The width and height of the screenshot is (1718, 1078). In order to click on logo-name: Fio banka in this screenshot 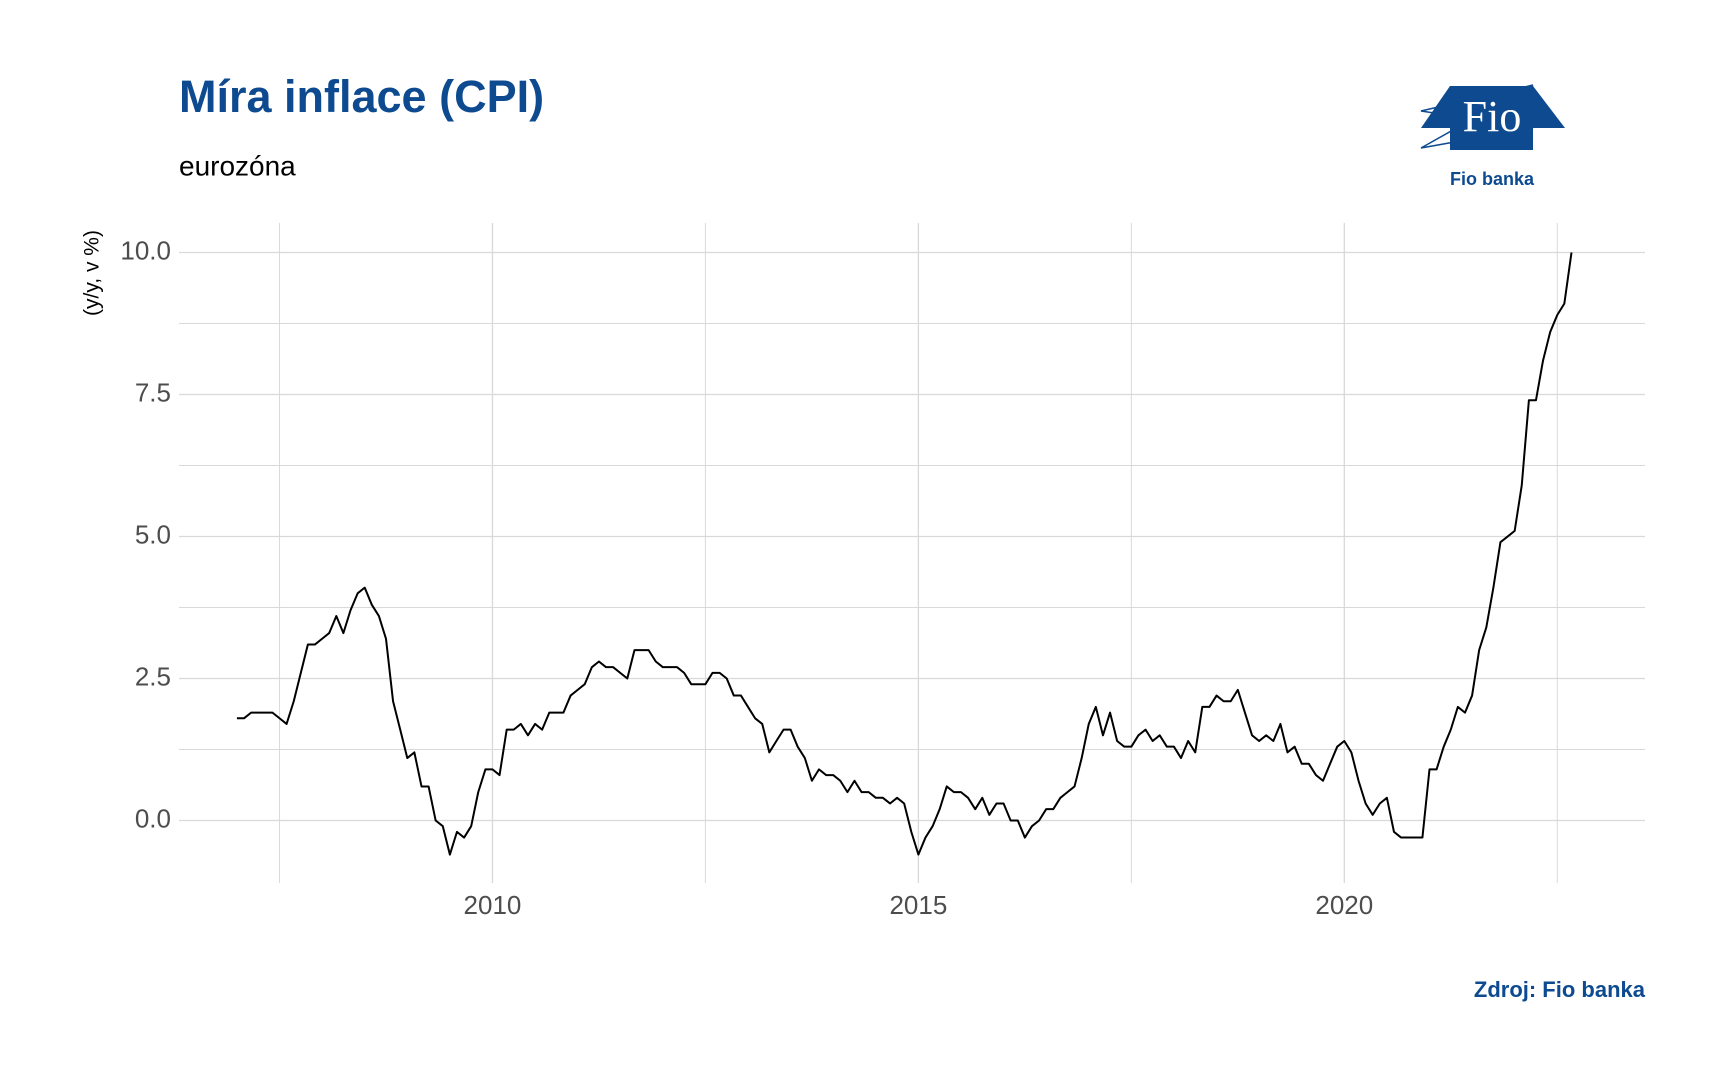, I will do `click(1492, 179)`.